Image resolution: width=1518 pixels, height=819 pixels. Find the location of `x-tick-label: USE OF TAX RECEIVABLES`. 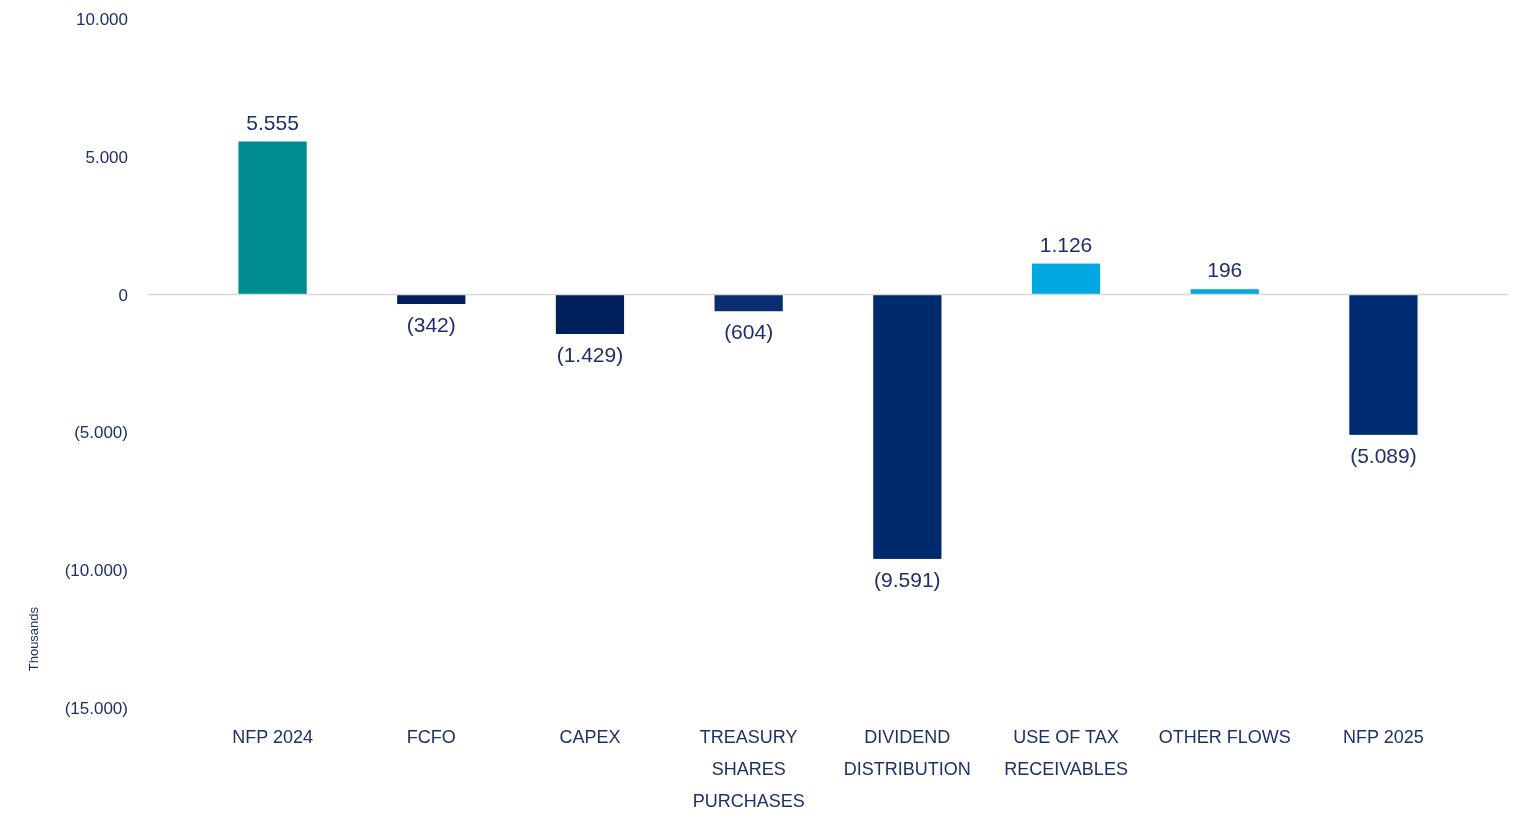

x-tick-label: USE OF TAX RECEIVABLES is located at coordinates (1066, 753).